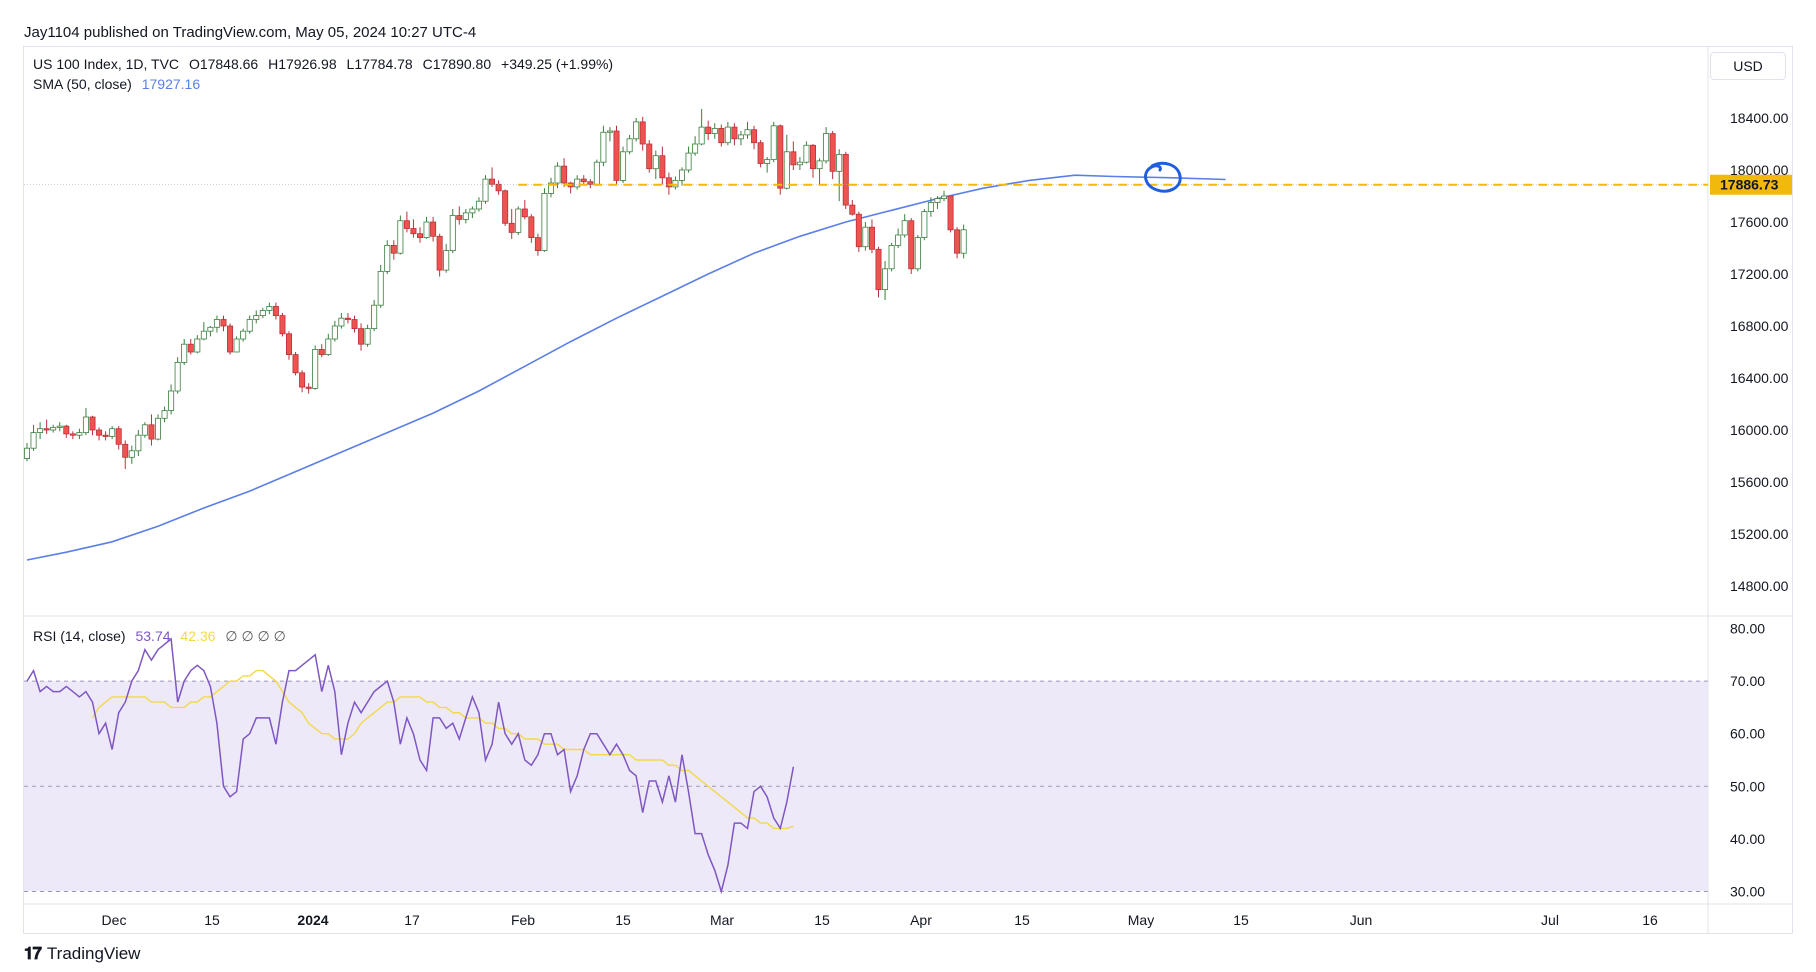 The height and width of the screenshot is (972, 1816). What do you see at coordinates (379, 64) in the screenshot?
I see `low-value: L17784.78` at bounding box center [379, 64].